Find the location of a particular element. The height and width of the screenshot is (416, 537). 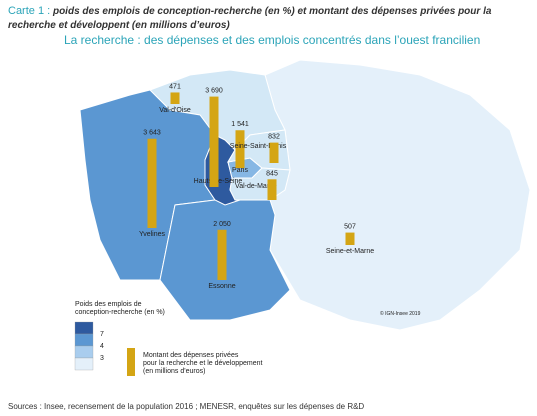

legend-tick: 7 is located at coordinates (102, 334).